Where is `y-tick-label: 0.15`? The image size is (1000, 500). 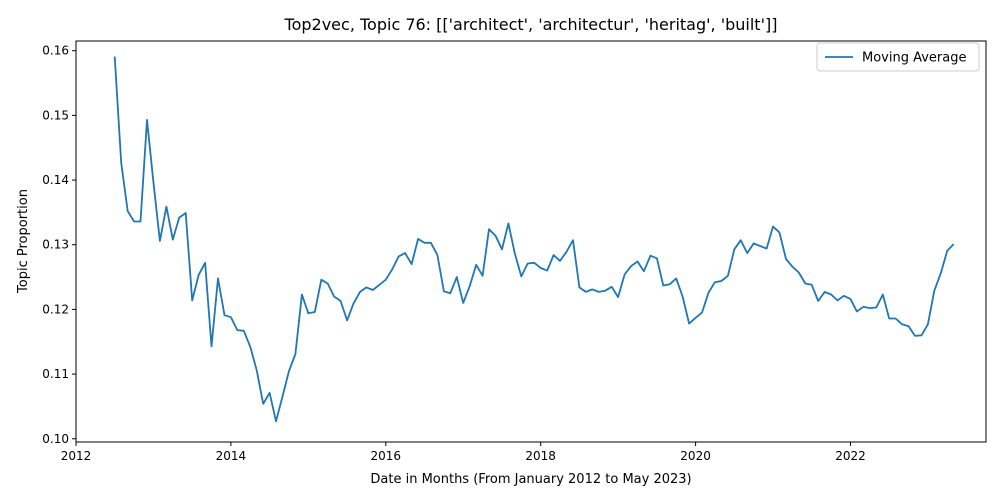
y-tick-label: 0.15 is located at coordinates (55, 115).